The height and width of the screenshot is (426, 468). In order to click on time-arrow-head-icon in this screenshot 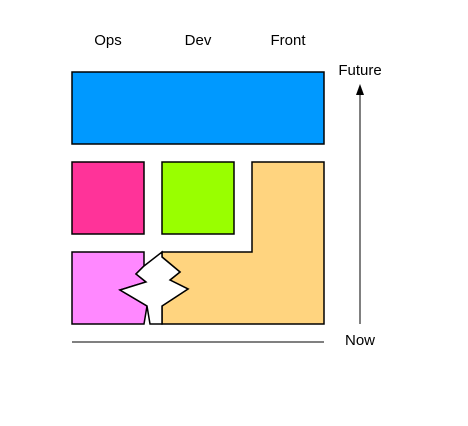, I will do `click(360, 89)`.